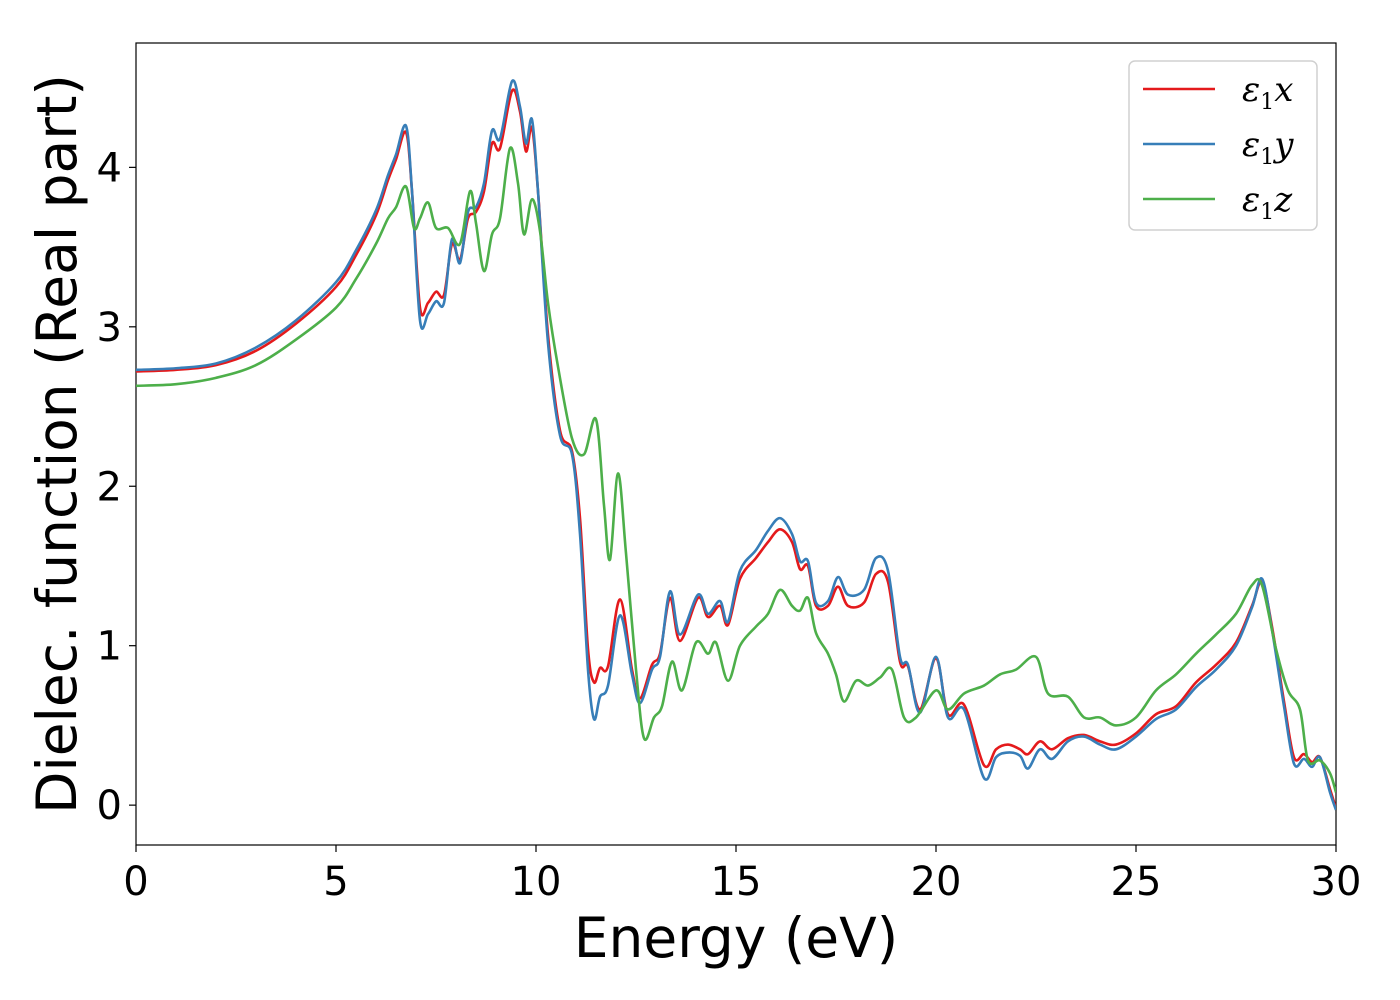 This screenshot has height=1000, width=1400. I want to click on legend: ε1x ε1y ε1z, so click(1223, 145).